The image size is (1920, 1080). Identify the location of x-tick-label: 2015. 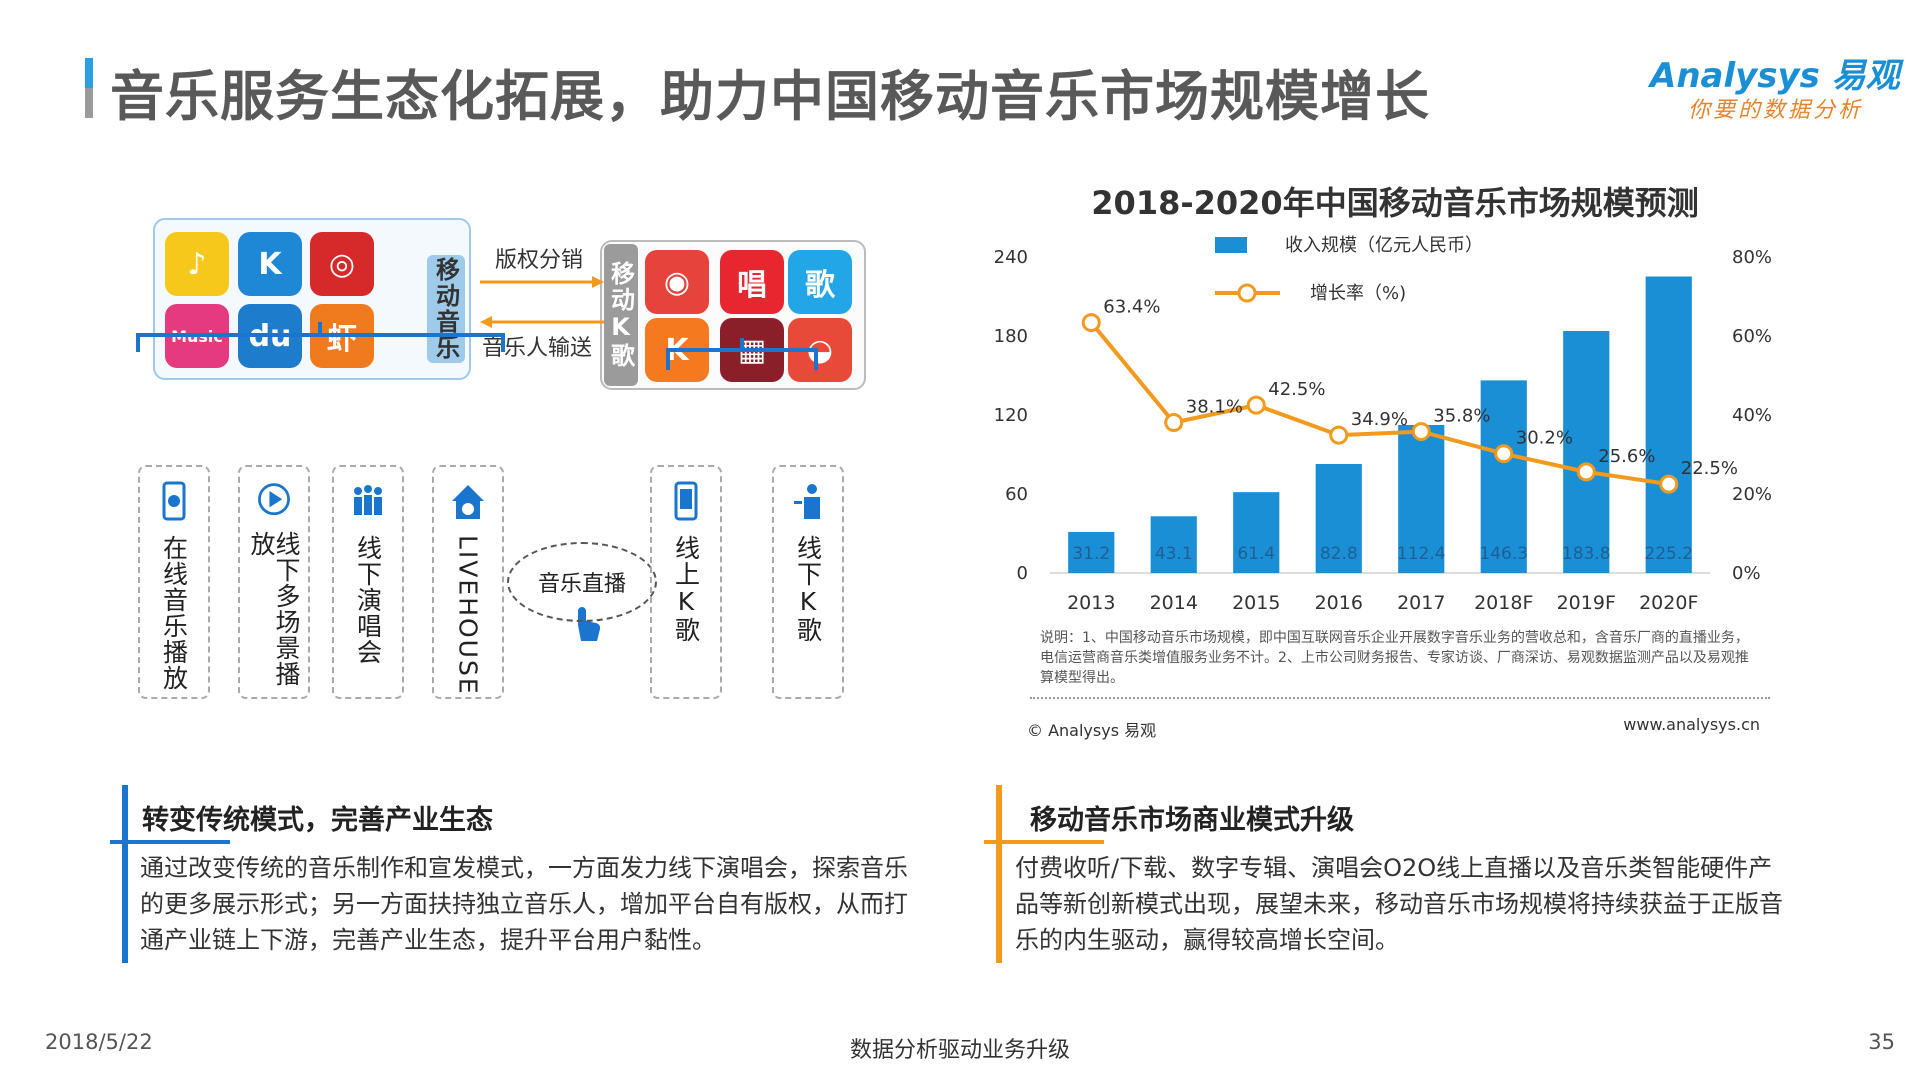
(1256, 603).